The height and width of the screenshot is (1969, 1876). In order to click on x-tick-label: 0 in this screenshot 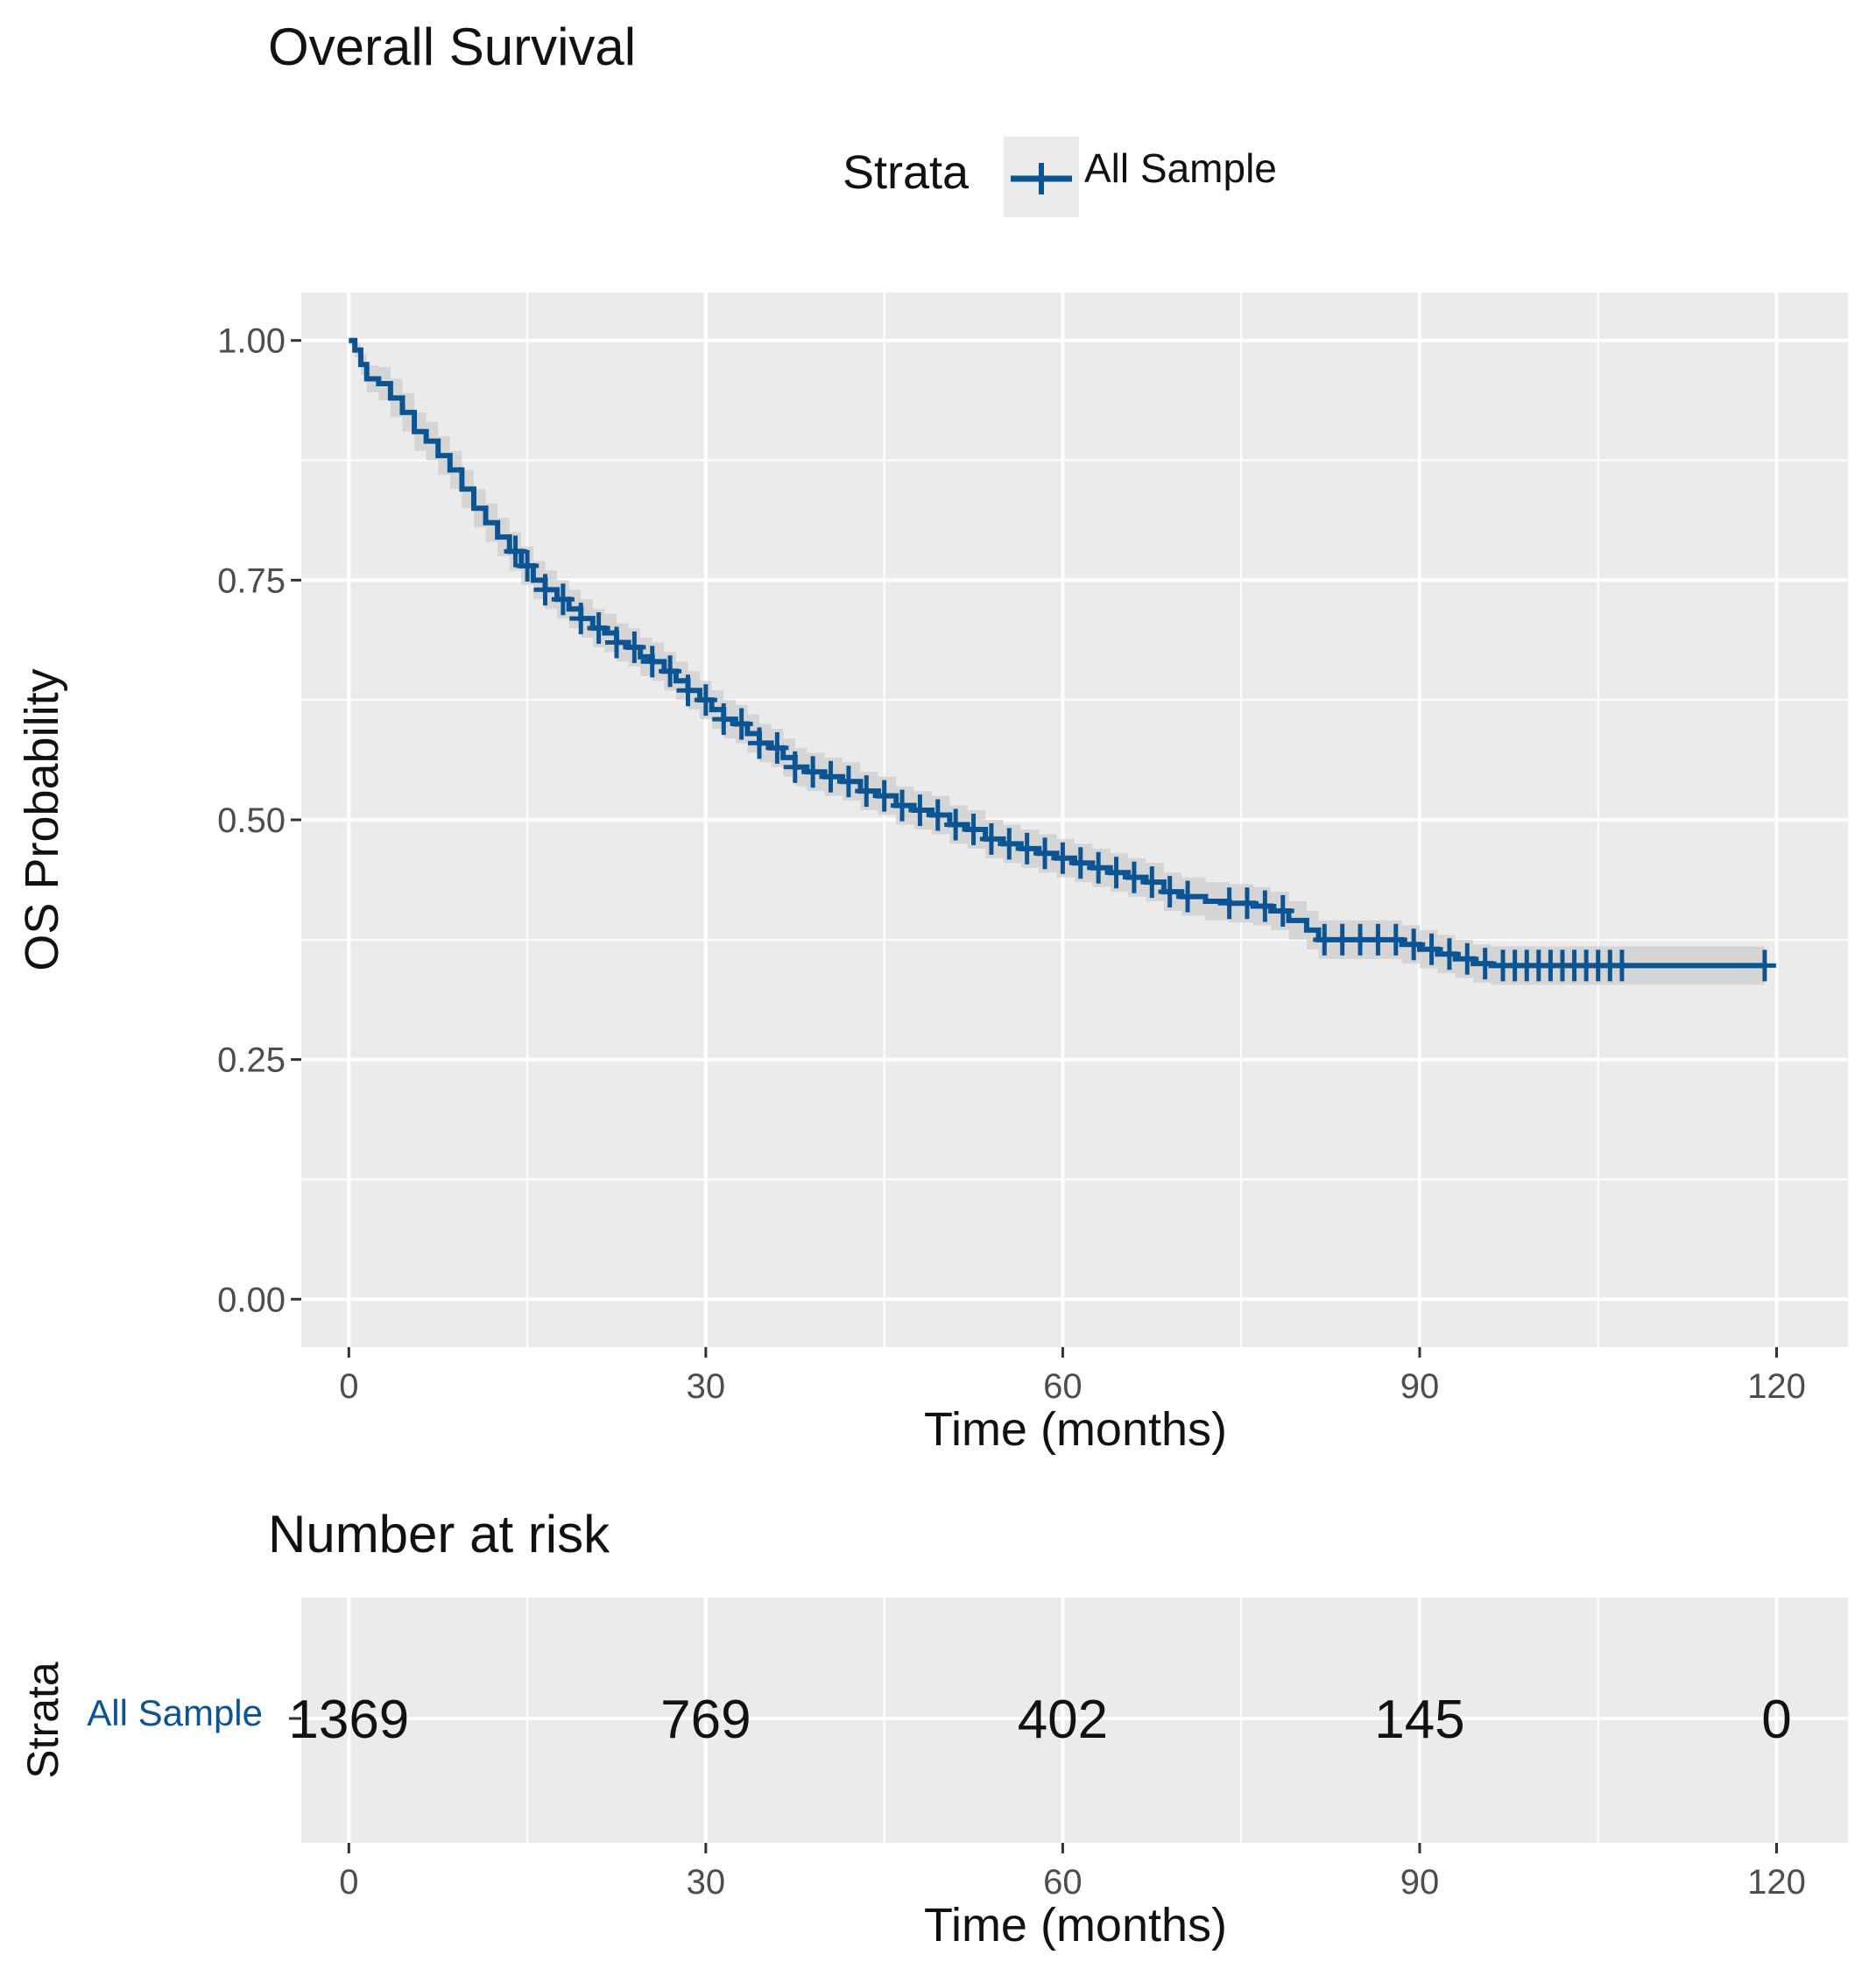, I will do `click(348, 1386)`.